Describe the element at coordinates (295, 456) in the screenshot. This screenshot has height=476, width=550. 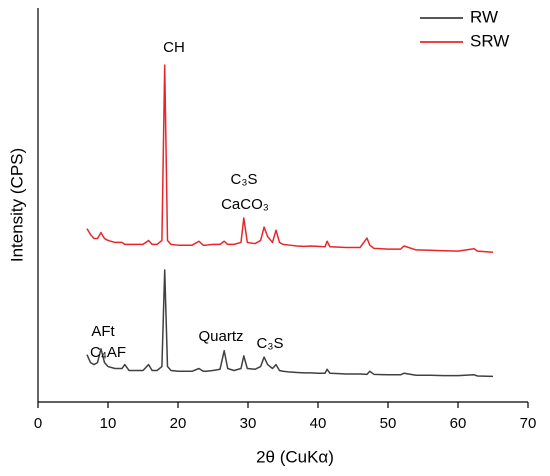
I see `x-axis-label: 2θ (CuKα)` at that location.